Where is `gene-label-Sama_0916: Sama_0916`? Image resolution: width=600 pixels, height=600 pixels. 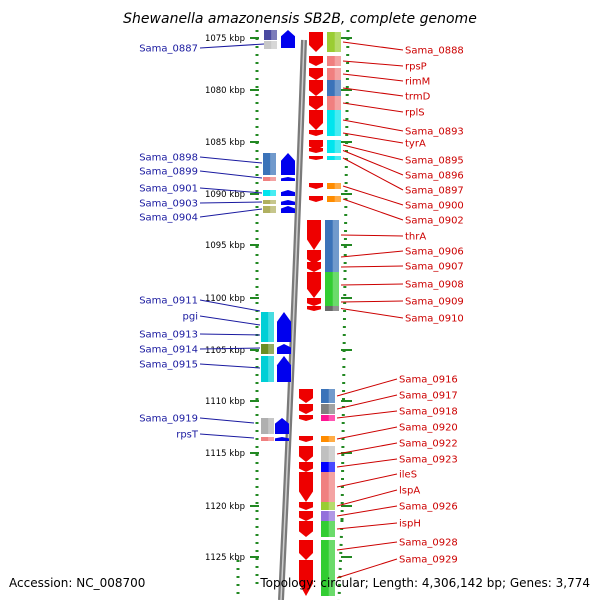 gene-label-Sama_0916: Sama_0916 is located at coordinates (428, 380).